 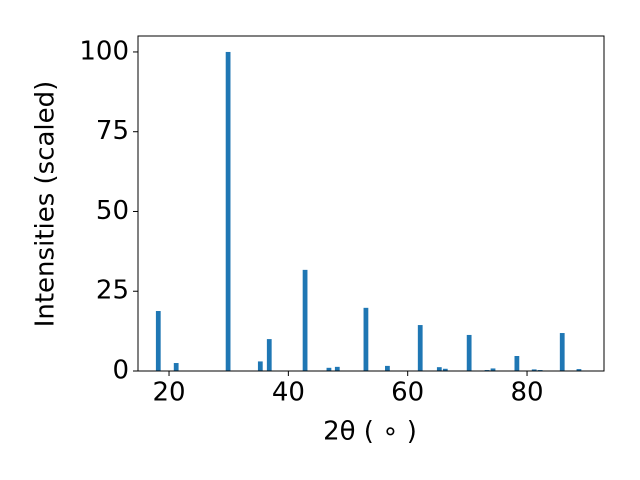 What do you see at coordinates (288, 393) in the screenshot?
I see `x-tick-label: 40` at bounding box center [288, 393].